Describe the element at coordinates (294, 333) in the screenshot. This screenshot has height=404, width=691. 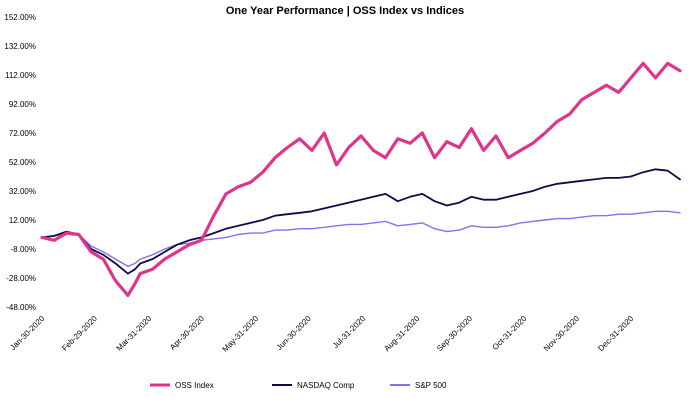
I see `x-tick-label: Jun-30-2020` at that location.